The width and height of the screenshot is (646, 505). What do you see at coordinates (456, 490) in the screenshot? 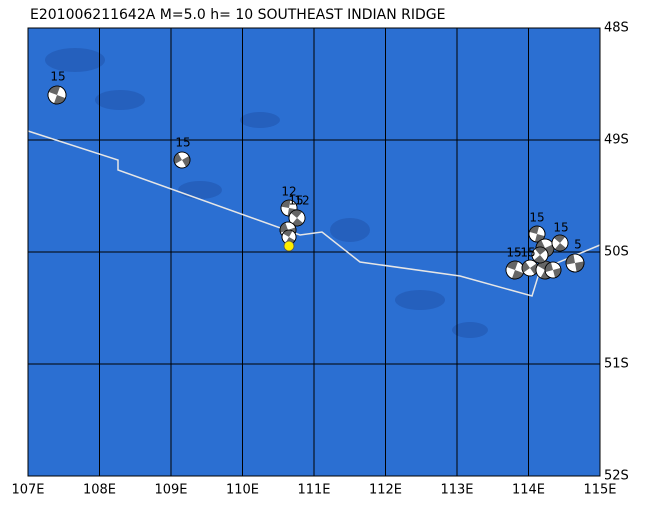
I see `longitude-label: 113E` at bounding box center [456, 490].